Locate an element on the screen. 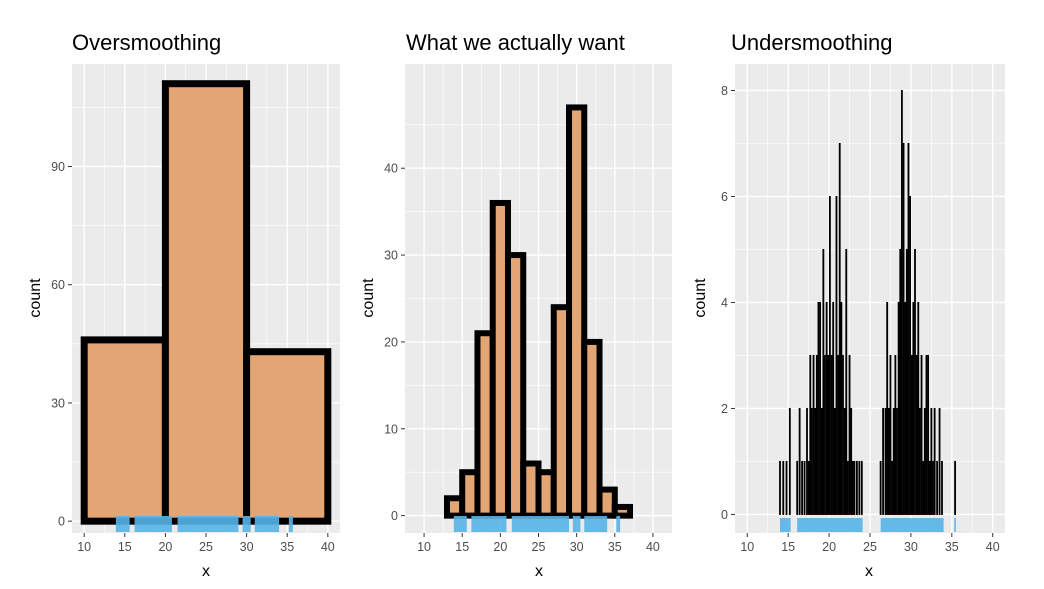 This screenshot has width=1044, height=589. rug-marks is located at coordinates (868, 525).